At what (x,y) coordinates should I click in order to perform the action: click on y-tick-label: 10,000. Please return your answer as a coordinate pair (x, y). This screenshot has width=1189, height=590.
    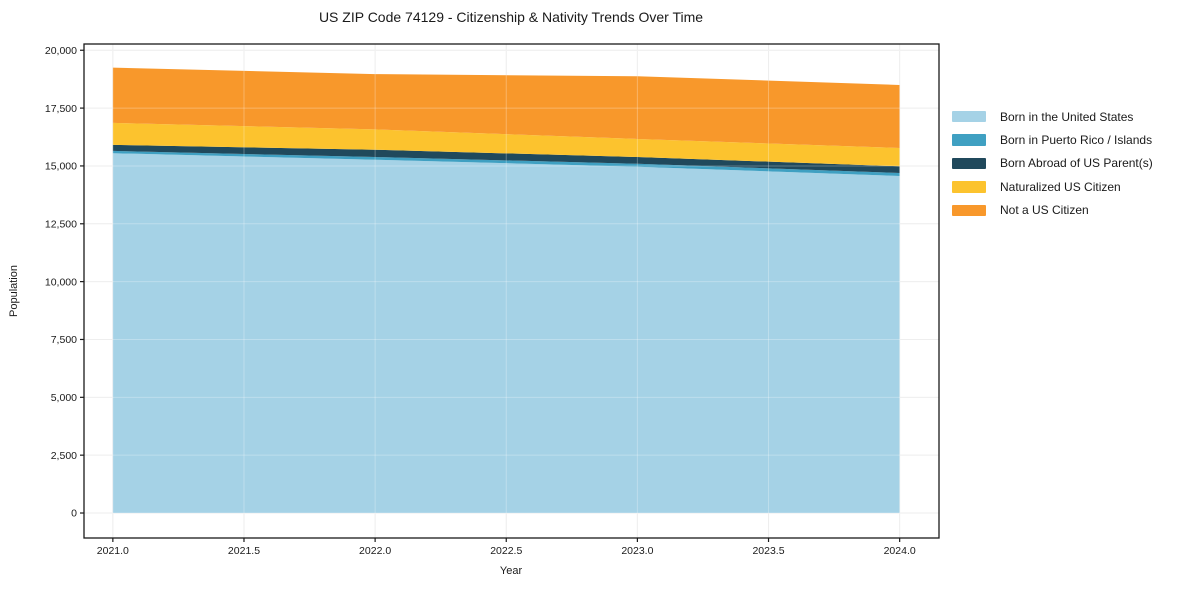
    Looking at the image, I should click on (61, 282).